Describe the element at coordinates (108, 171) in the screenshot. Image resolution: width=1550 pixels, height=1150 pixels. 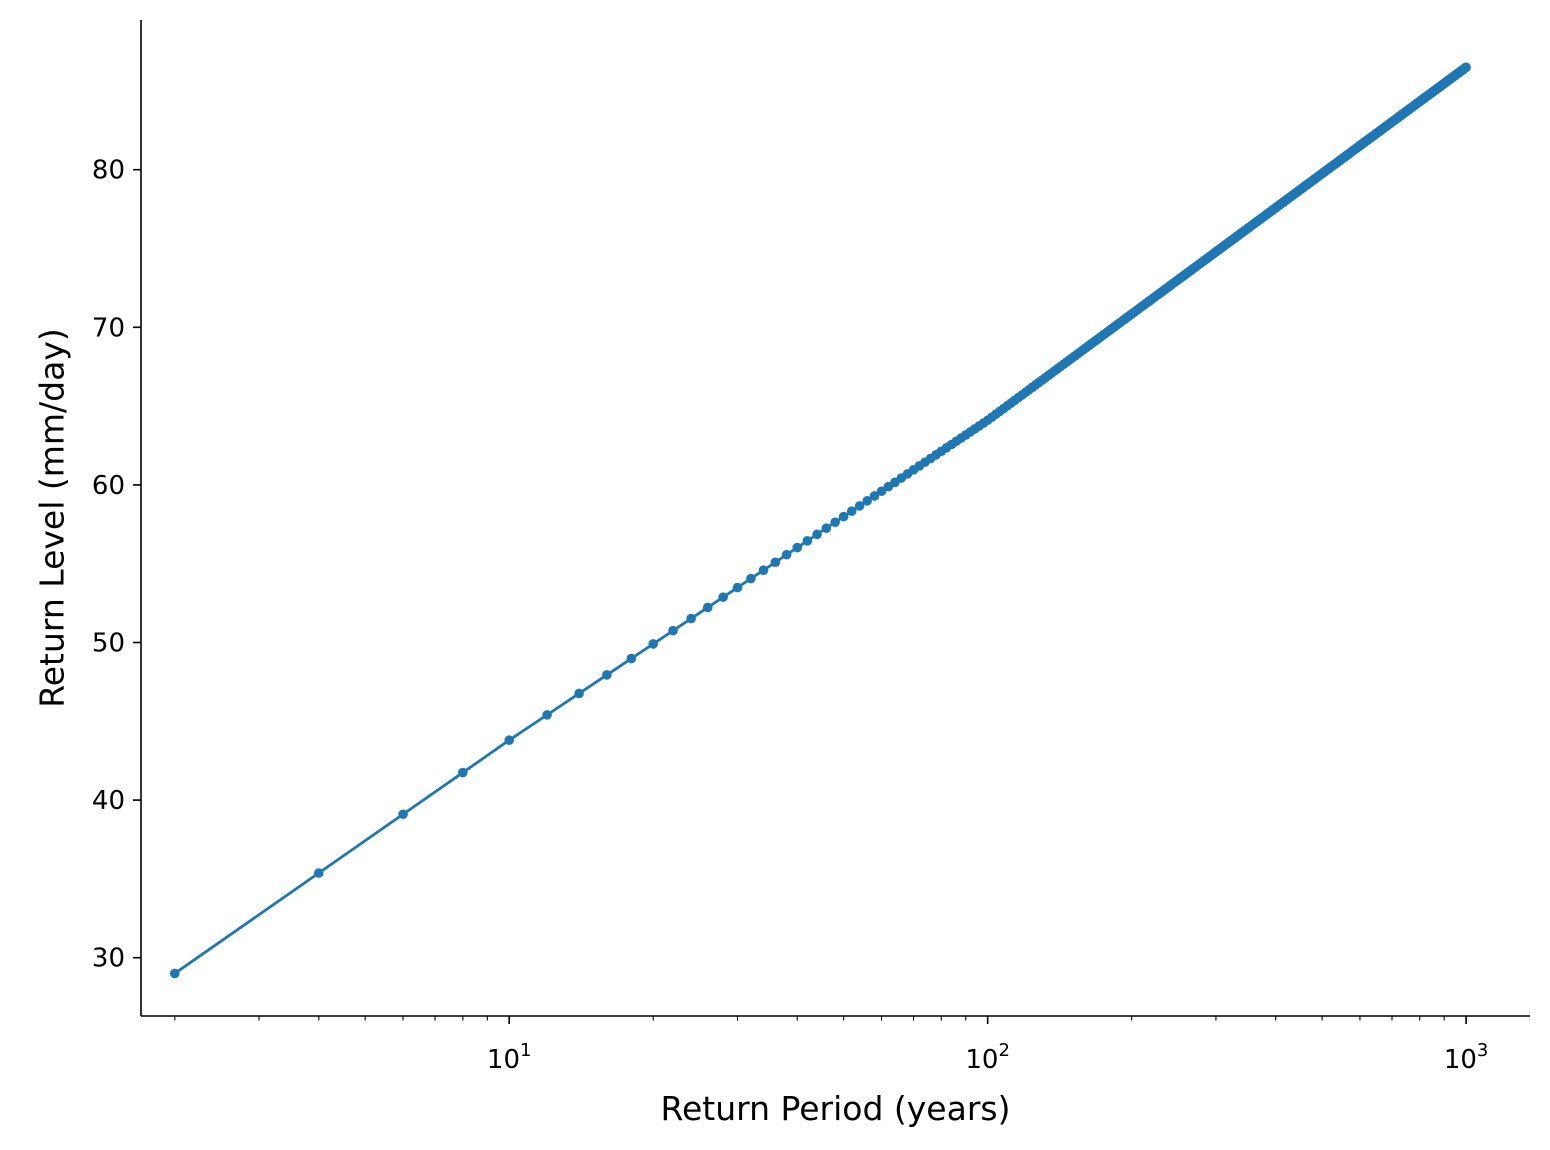
I see `y-tick-label: 80` at that location.